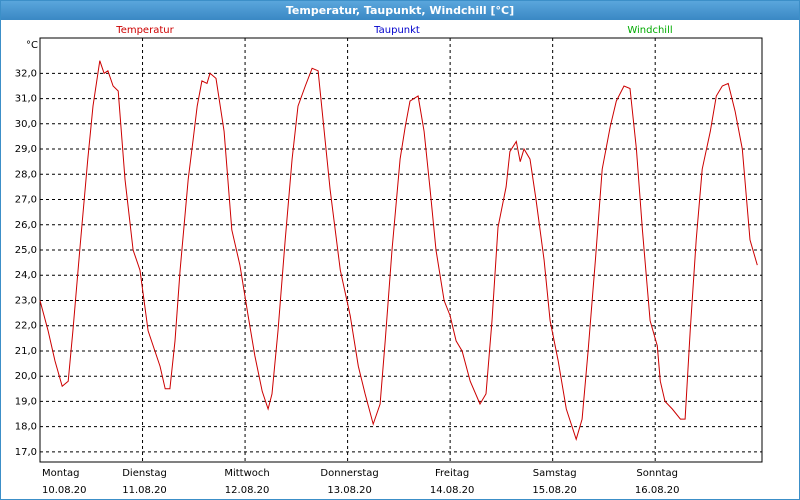  I want to click on y-tick-label: 19,0, so click(26, 401).